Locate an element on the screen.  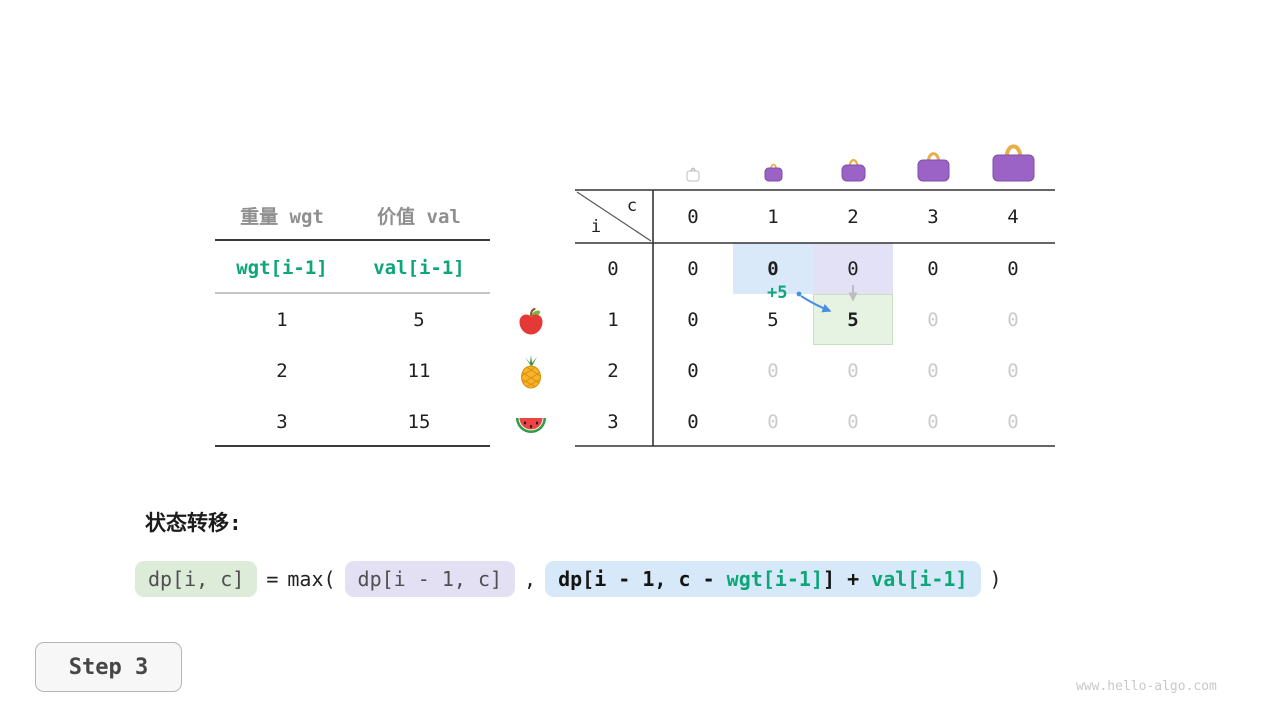
dp-row-header: 2 is located at coordinates (613, 370).